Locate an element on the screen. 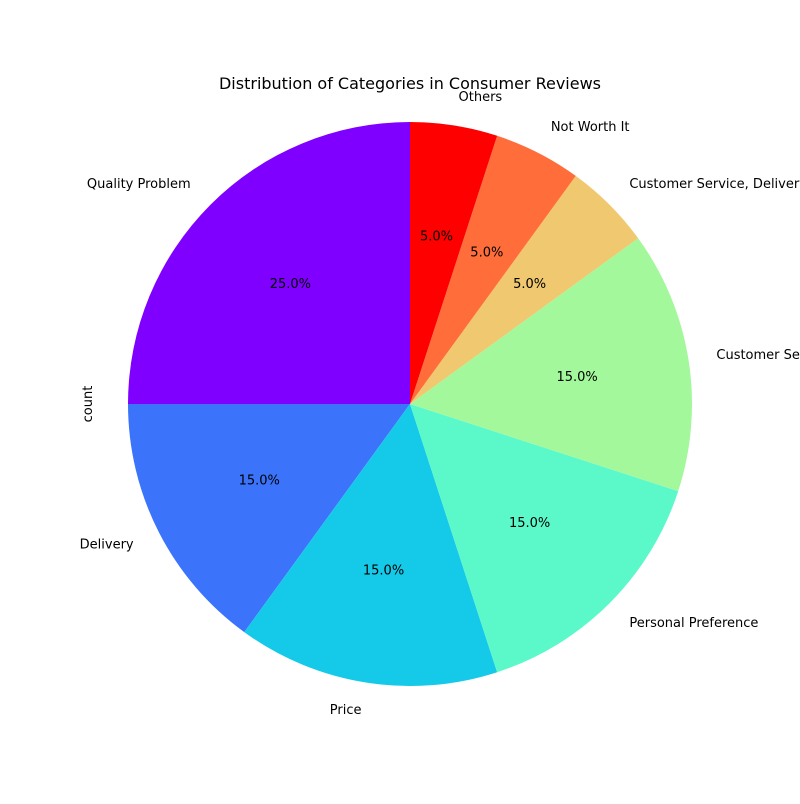 The width and height of the screenshot is (800, 804). pie-slice-personal-preference is located at coordinates (544, 538).